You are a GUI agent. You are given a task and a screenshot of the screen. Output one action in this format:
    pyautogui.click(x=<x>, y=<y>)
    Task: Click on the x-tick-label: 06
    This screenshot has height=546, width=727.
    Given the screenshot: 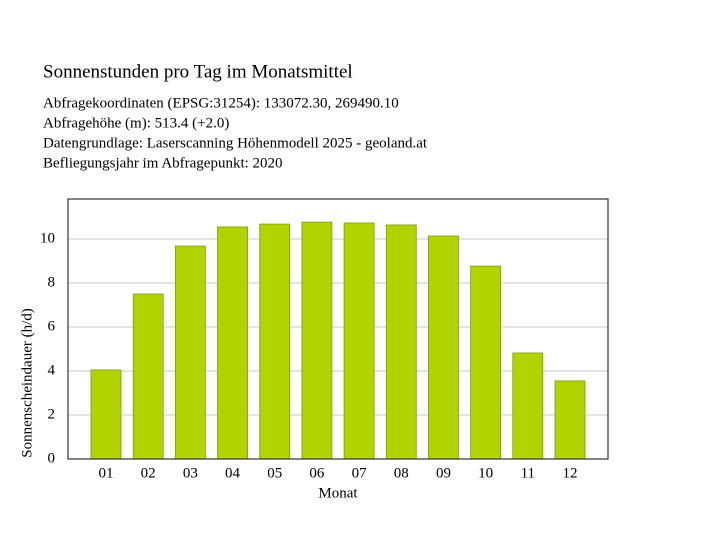 What is the action you would take?
    pyautogui.click(x=317, y=473)
    